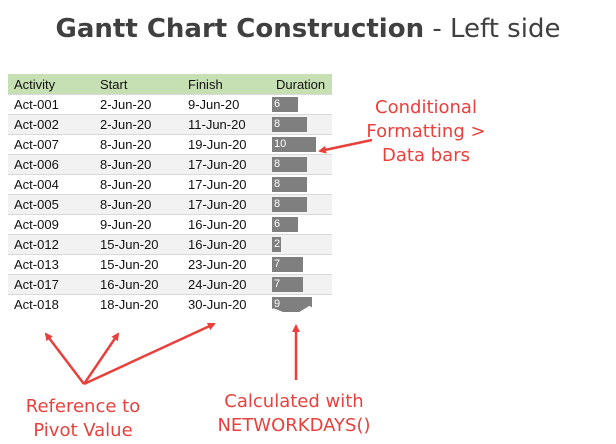  What do you see at coordinates (51, 164) in the screenshot?
I see `cell-activity: Act-006` at bounding box center [51, 164].